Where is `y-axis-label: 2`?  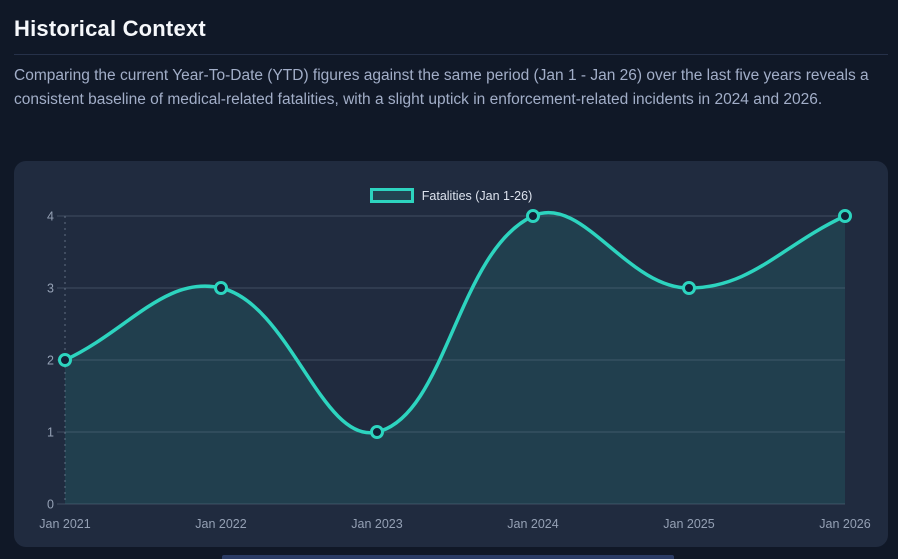
y-axis-label: 2 is located at coordinates (50, 361).